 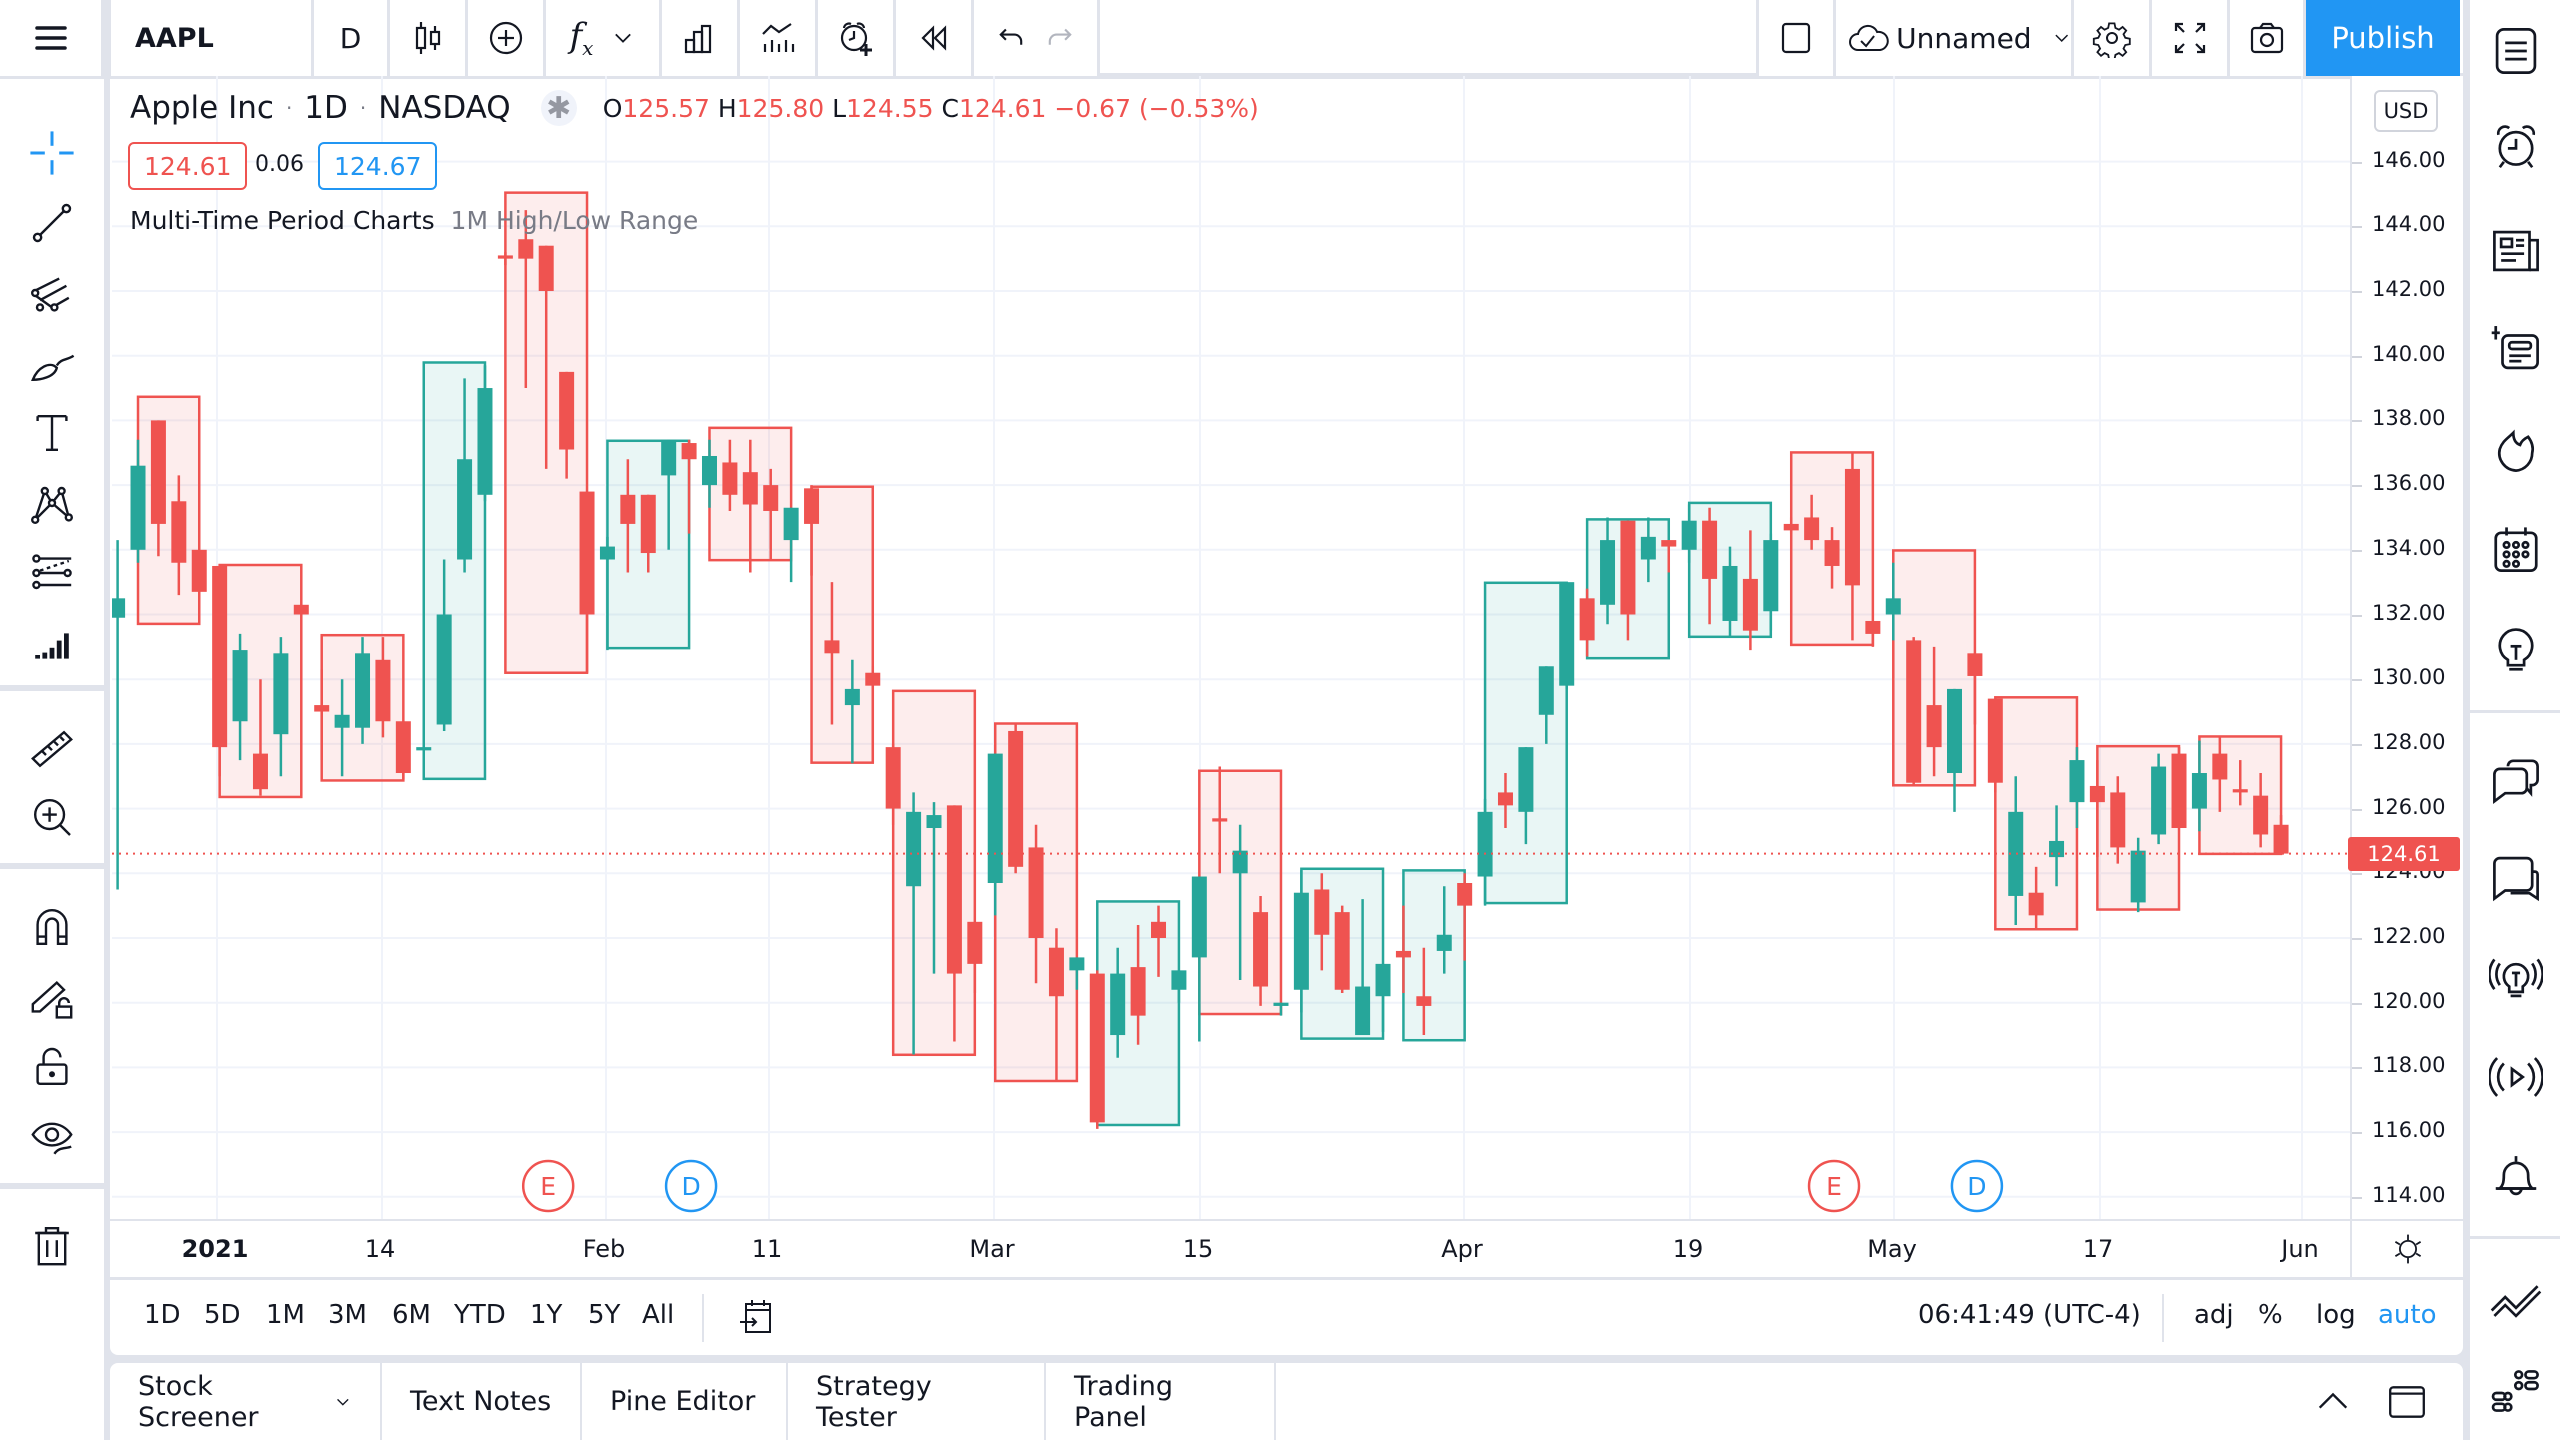 What do you see at coordinates (378, 166) in the screenshot?
I see `buy-price-button: 124.67` at bounding box center [378, 166].